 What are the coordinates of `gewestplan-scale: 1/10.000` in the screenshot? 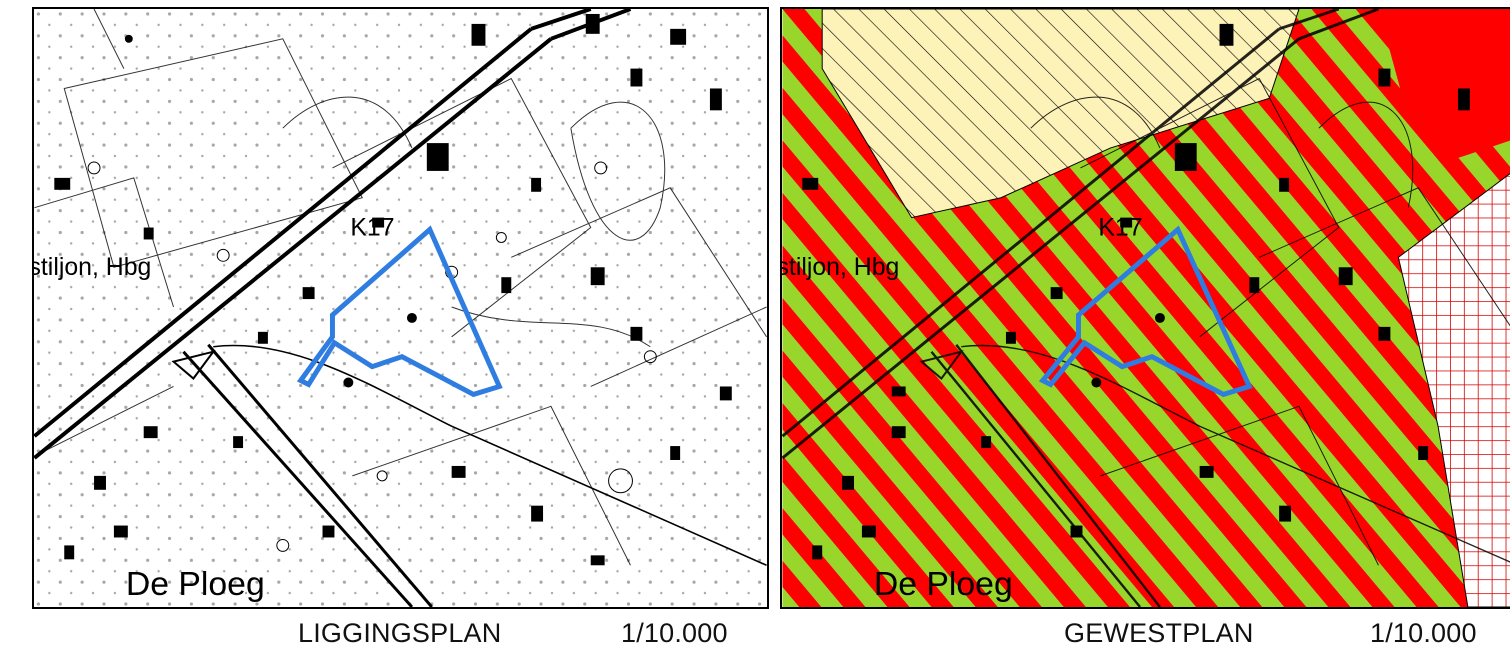 It's located at (1423, 633).